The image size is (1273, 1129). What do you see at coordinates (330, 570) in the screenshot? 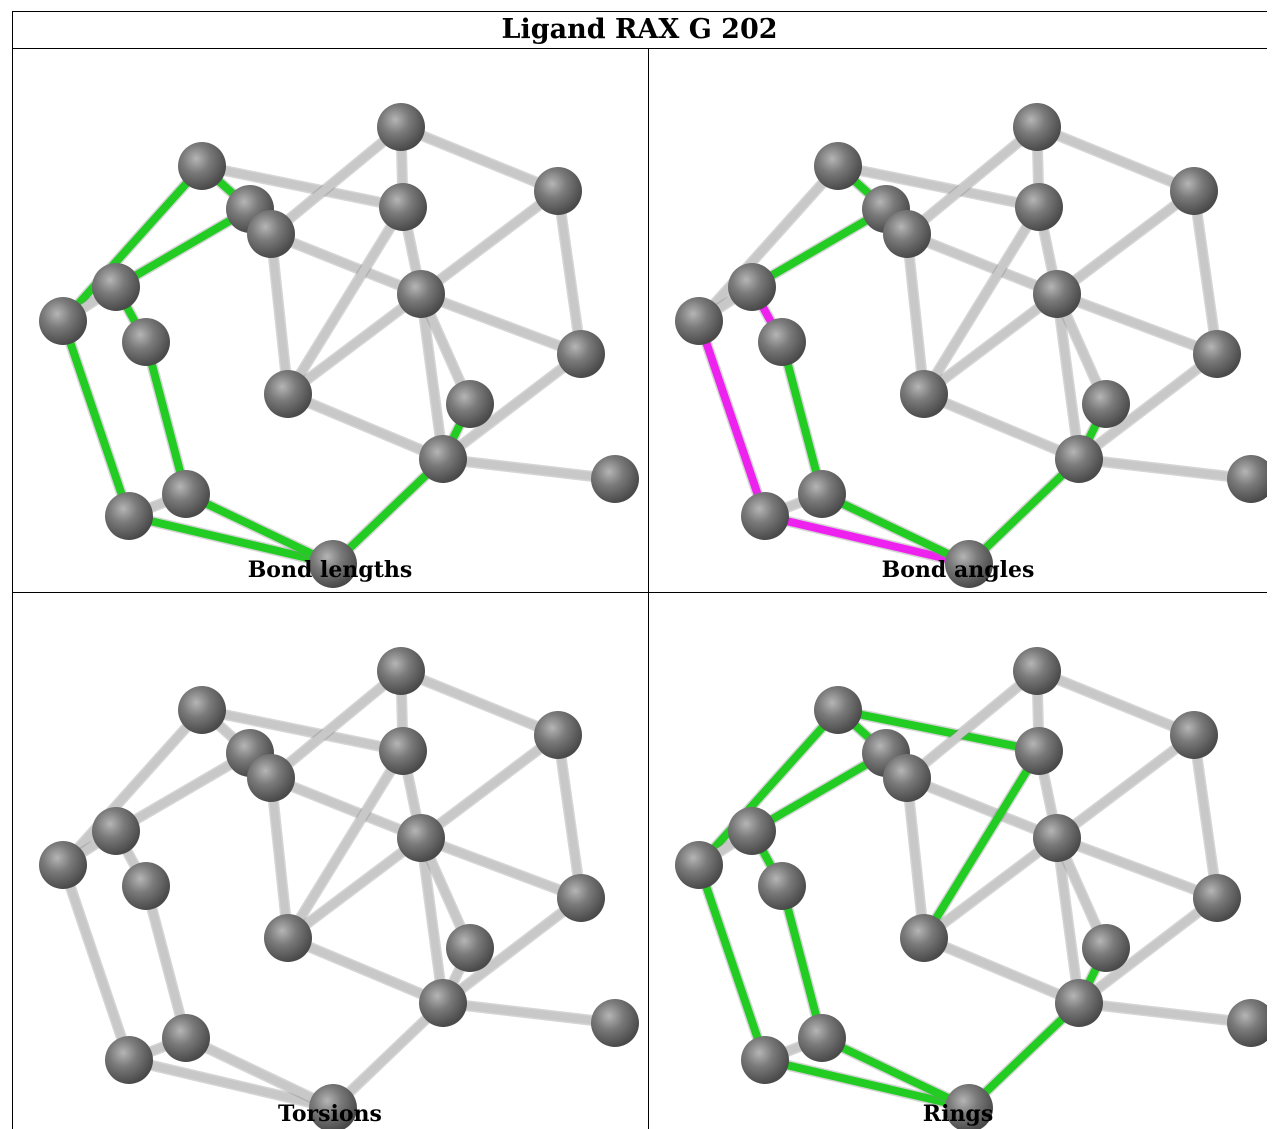
I see `caption-bond-lengths: Bond lengths` at bounding box center [330, 570].